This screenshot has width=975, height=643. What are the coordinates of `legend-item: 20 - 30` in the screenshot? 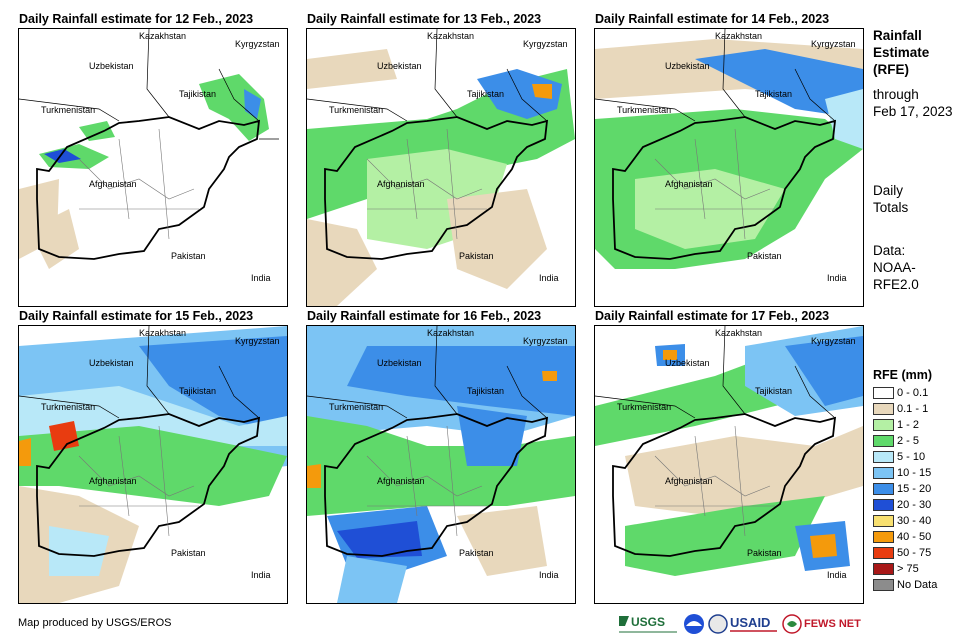 It's located at (902, 506).